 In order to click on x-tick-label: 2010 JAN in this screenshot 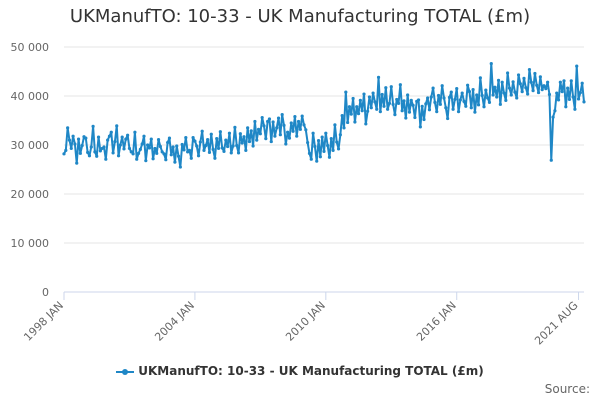, I will do `click(305, 321)`.